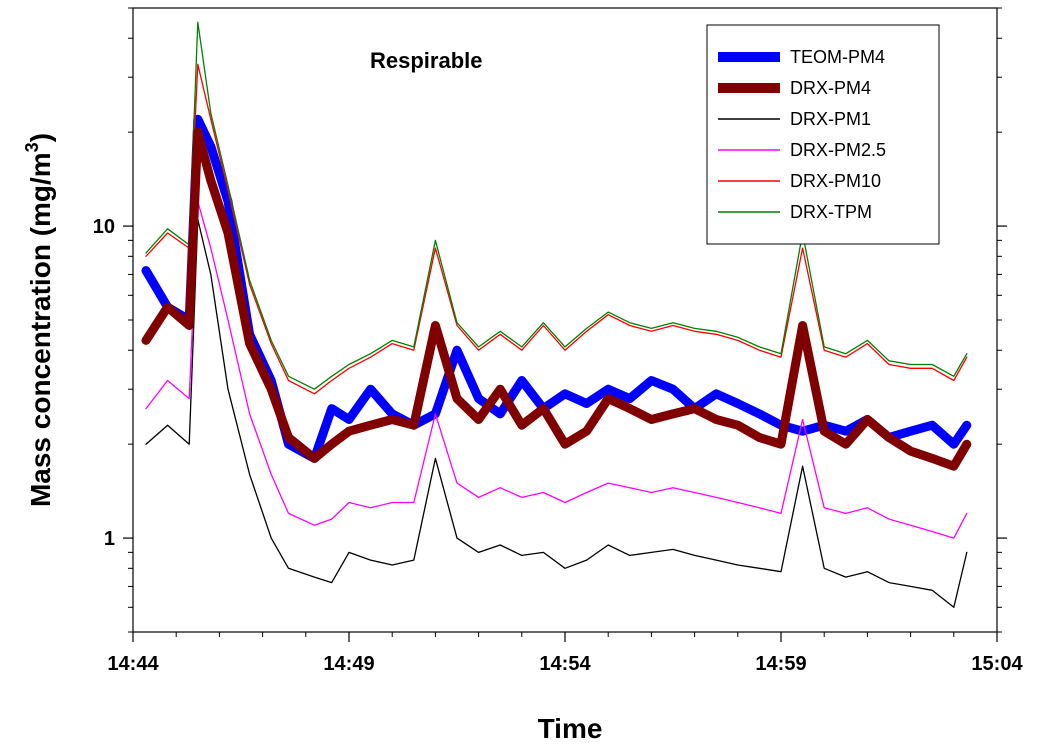 This screenshot has width=1053, height=748. I want to click on y-tick-label: 1, so click(109, 539).